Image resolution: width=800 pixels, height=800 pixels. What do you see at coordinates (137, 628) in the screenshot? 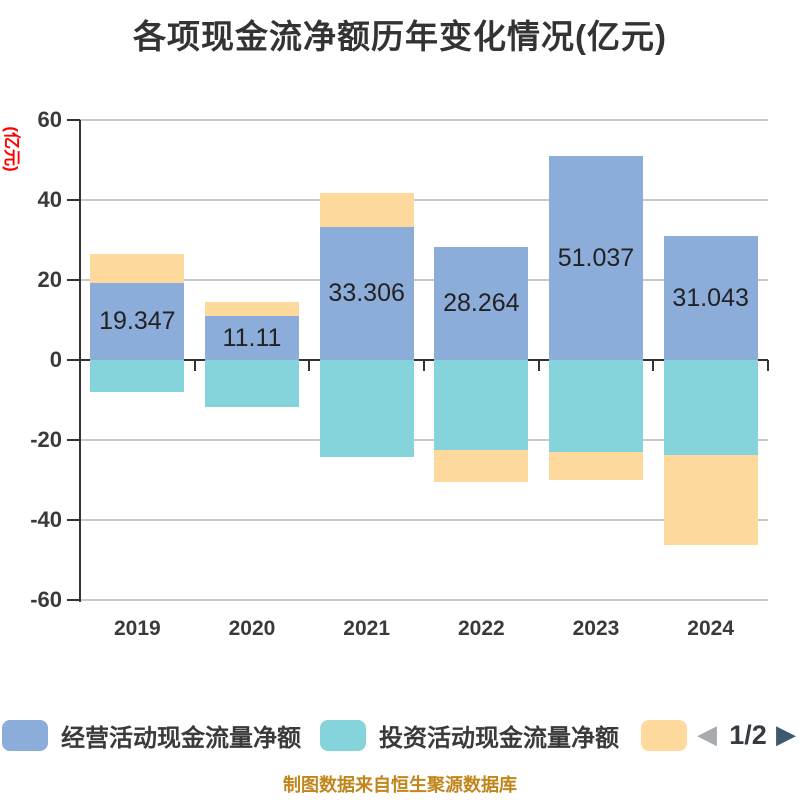
I see `x-tick-label: 2019` at bounding box center [137, 628].